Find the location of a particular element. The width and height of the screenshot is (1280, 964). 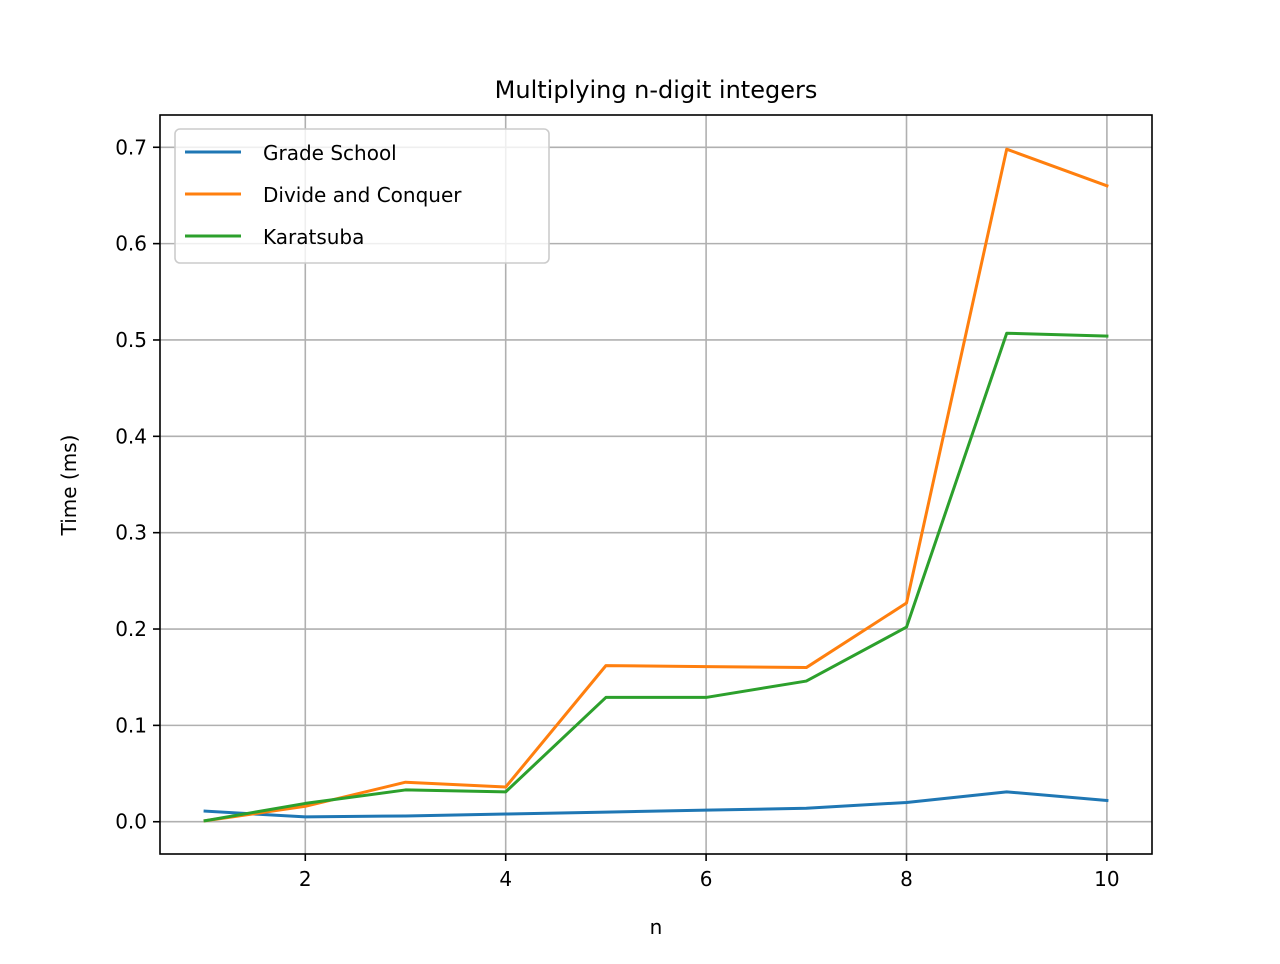

x-tick-label: 4 is located at coordinates (505, 879).